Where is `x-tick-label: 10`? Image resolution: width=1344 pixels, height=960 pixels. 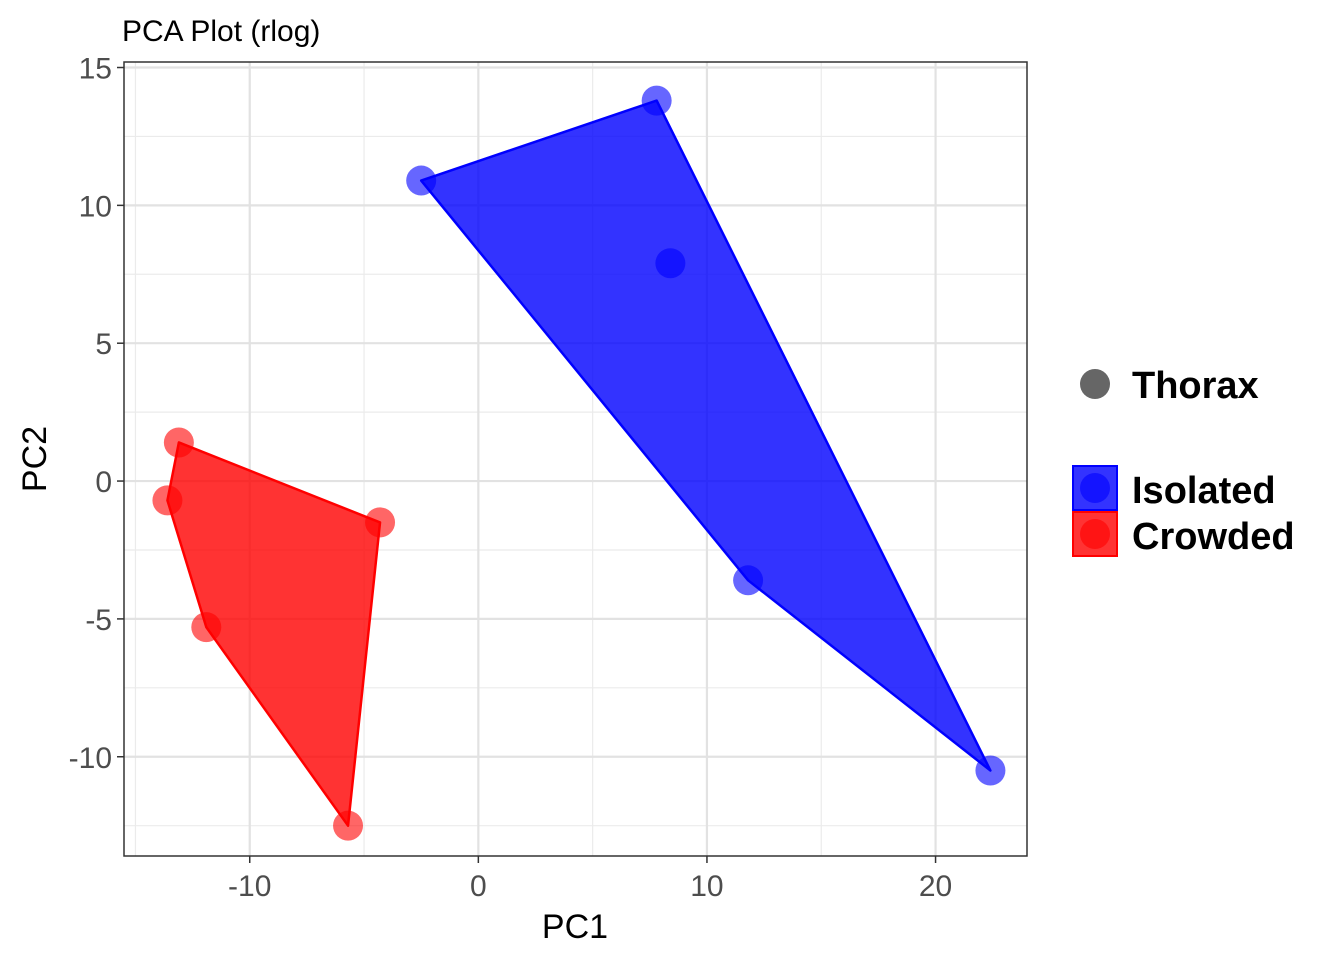
x-tick-label: 10 is located at coordinates (706, 886).